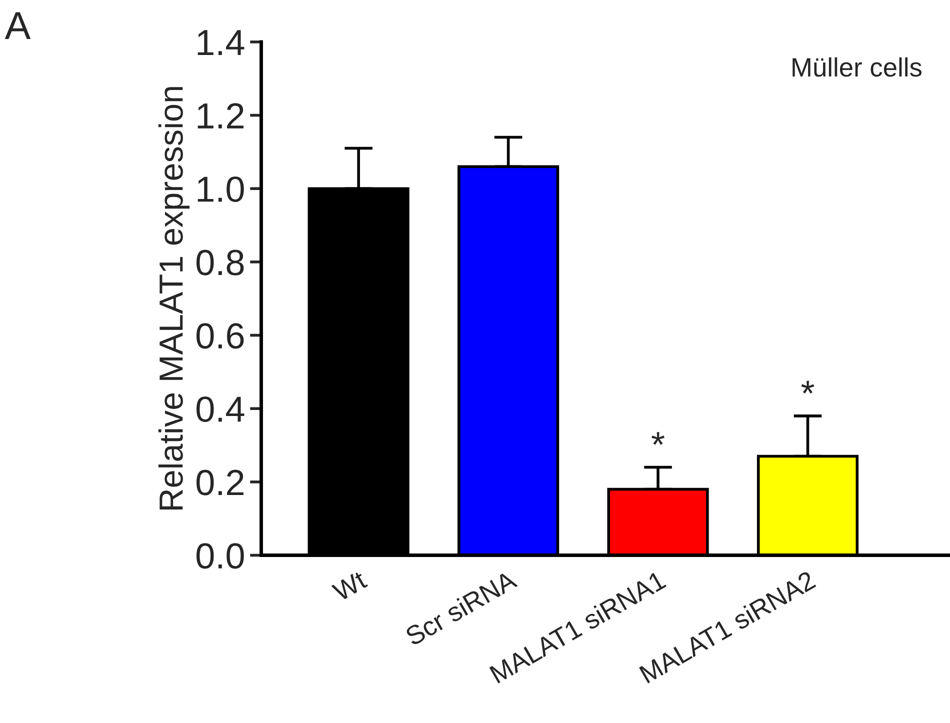  I want to click on y-tick-label: 0.2, so click(220, 483).